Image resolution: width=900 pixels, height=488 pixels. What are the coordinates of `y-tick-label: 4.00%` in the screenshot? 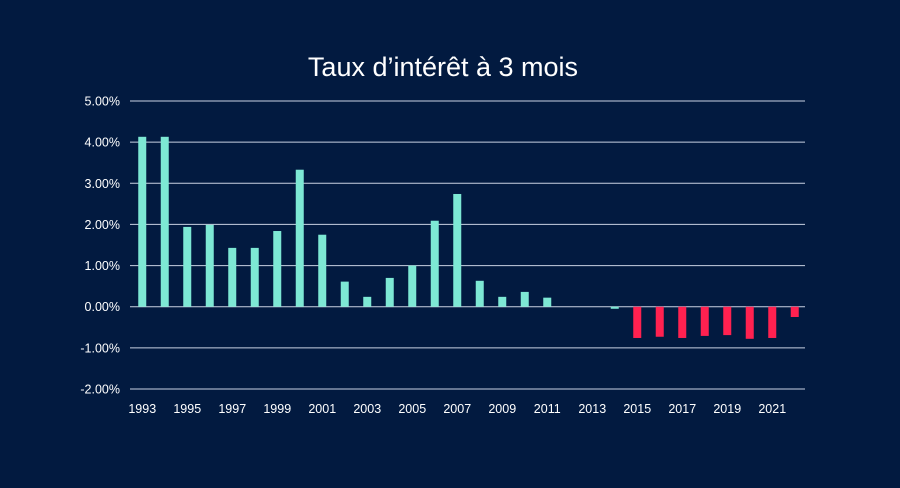 It's located at (102, 143).